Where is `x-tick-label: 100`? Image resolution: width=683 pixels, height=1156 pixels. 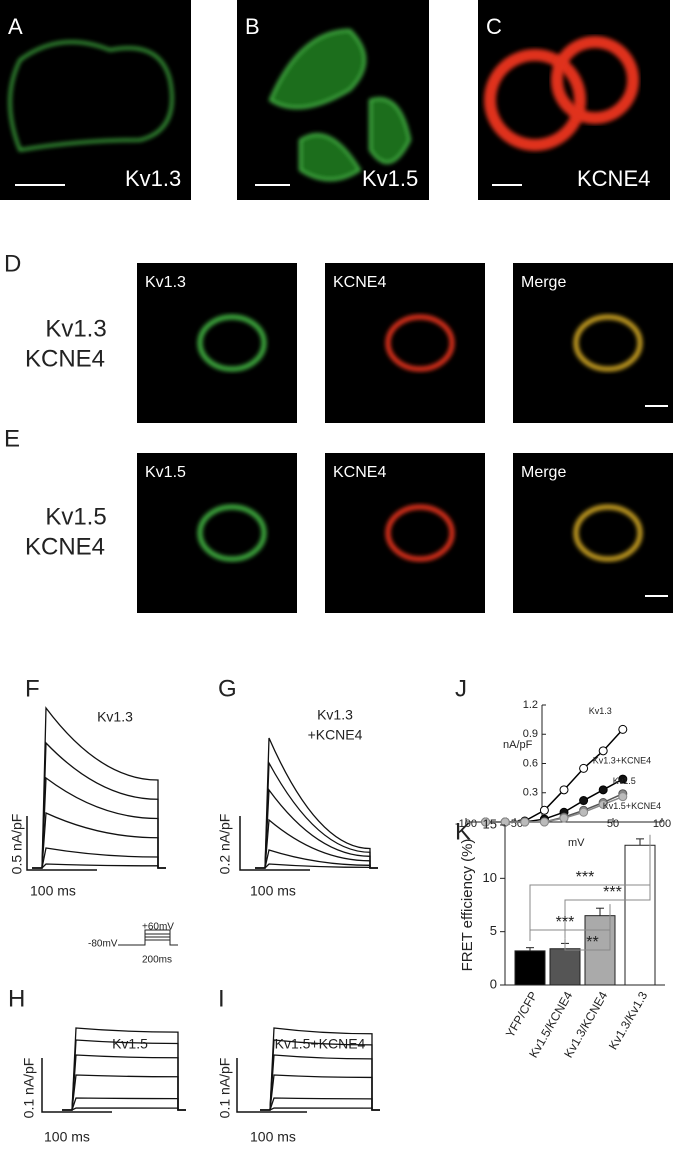 x-tick-label: 100 is located at coordinates (662, 824).